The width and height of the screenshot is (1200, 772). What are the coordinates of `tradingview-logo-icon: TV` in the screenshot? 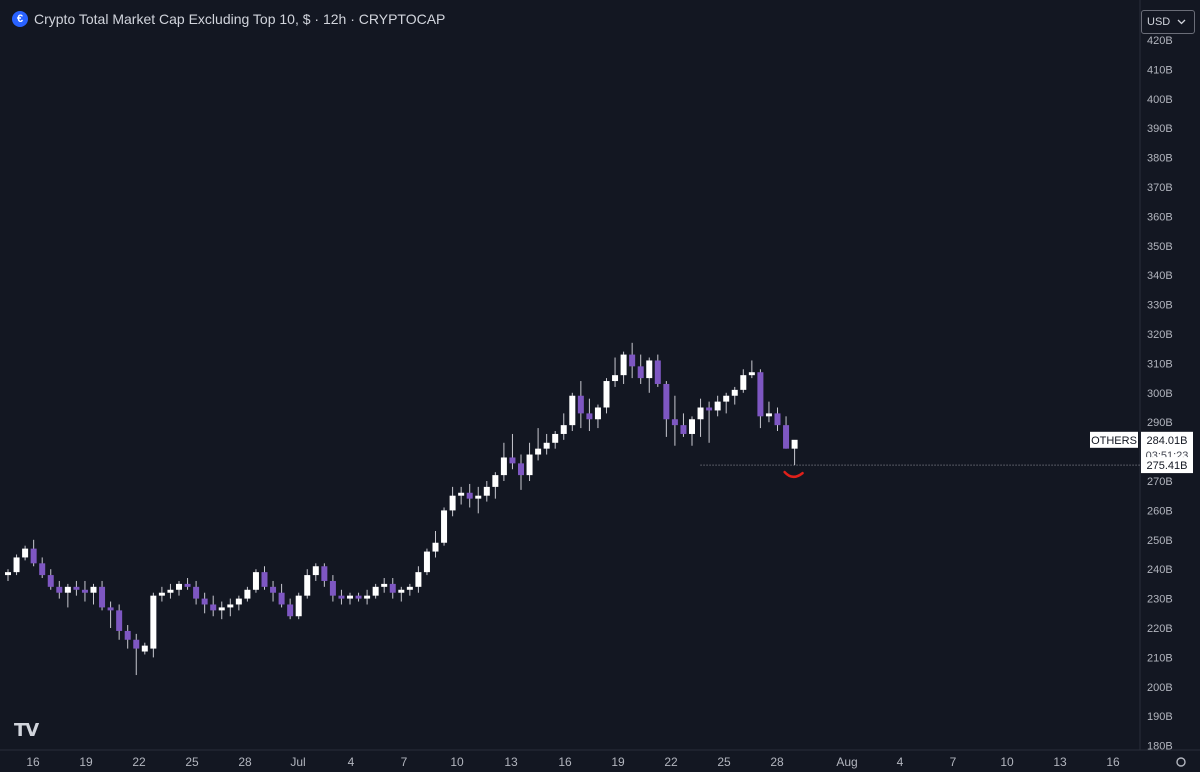 It's located at (26, 730).